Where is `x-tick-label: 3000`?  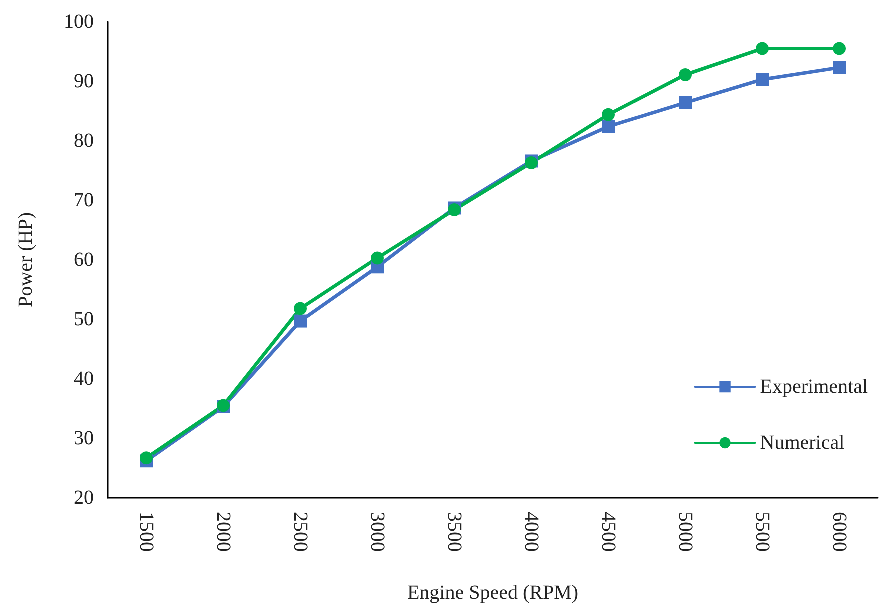
x-tick-label: 3000 is located at coordinates (377, 532).